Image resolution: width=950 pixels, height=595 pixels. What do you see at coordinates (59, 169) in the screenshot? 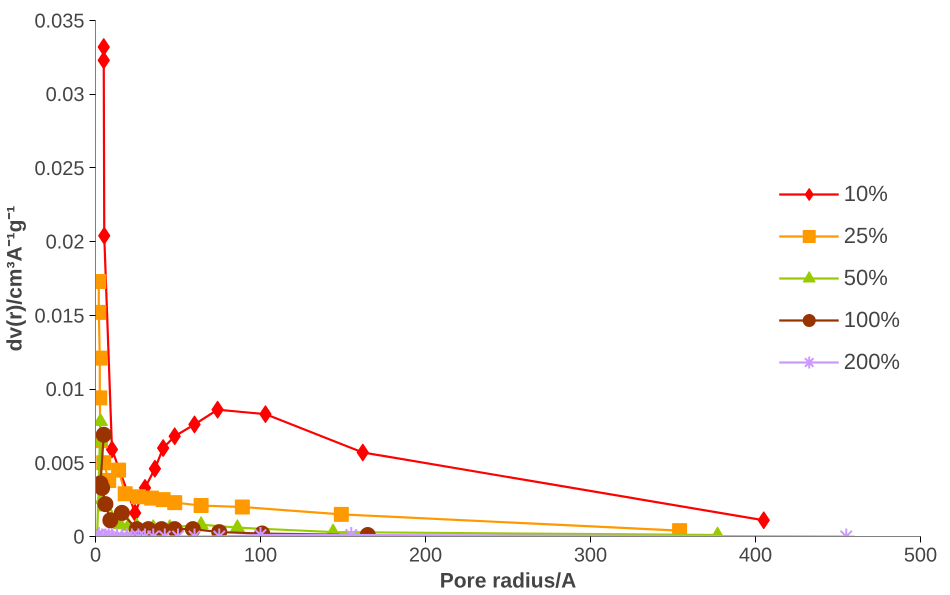
I see `y-tick-label: 0.025` at bounding box center [59, 169].